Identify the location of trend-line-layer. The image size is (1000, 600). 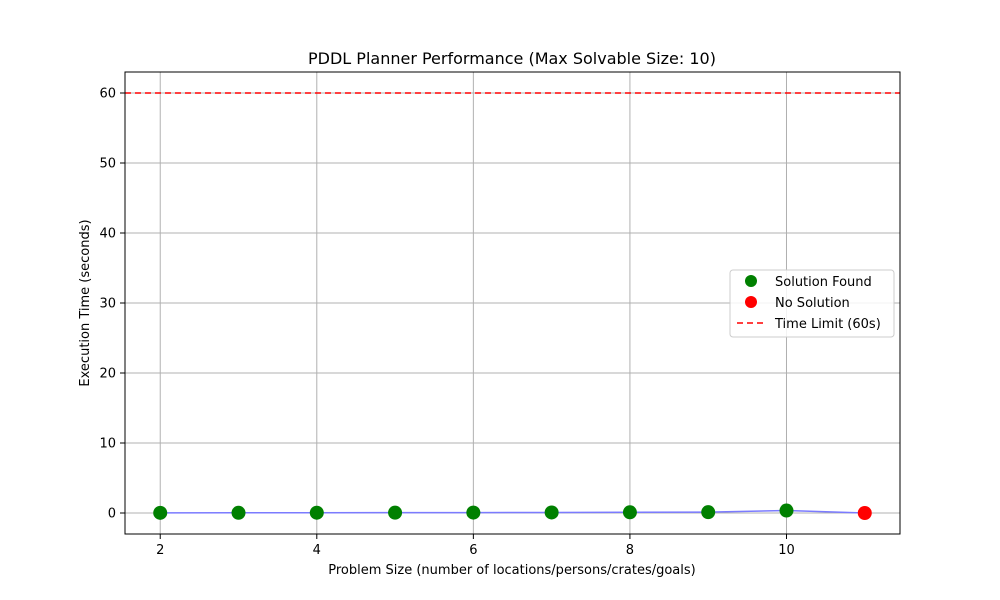
(512, 511).